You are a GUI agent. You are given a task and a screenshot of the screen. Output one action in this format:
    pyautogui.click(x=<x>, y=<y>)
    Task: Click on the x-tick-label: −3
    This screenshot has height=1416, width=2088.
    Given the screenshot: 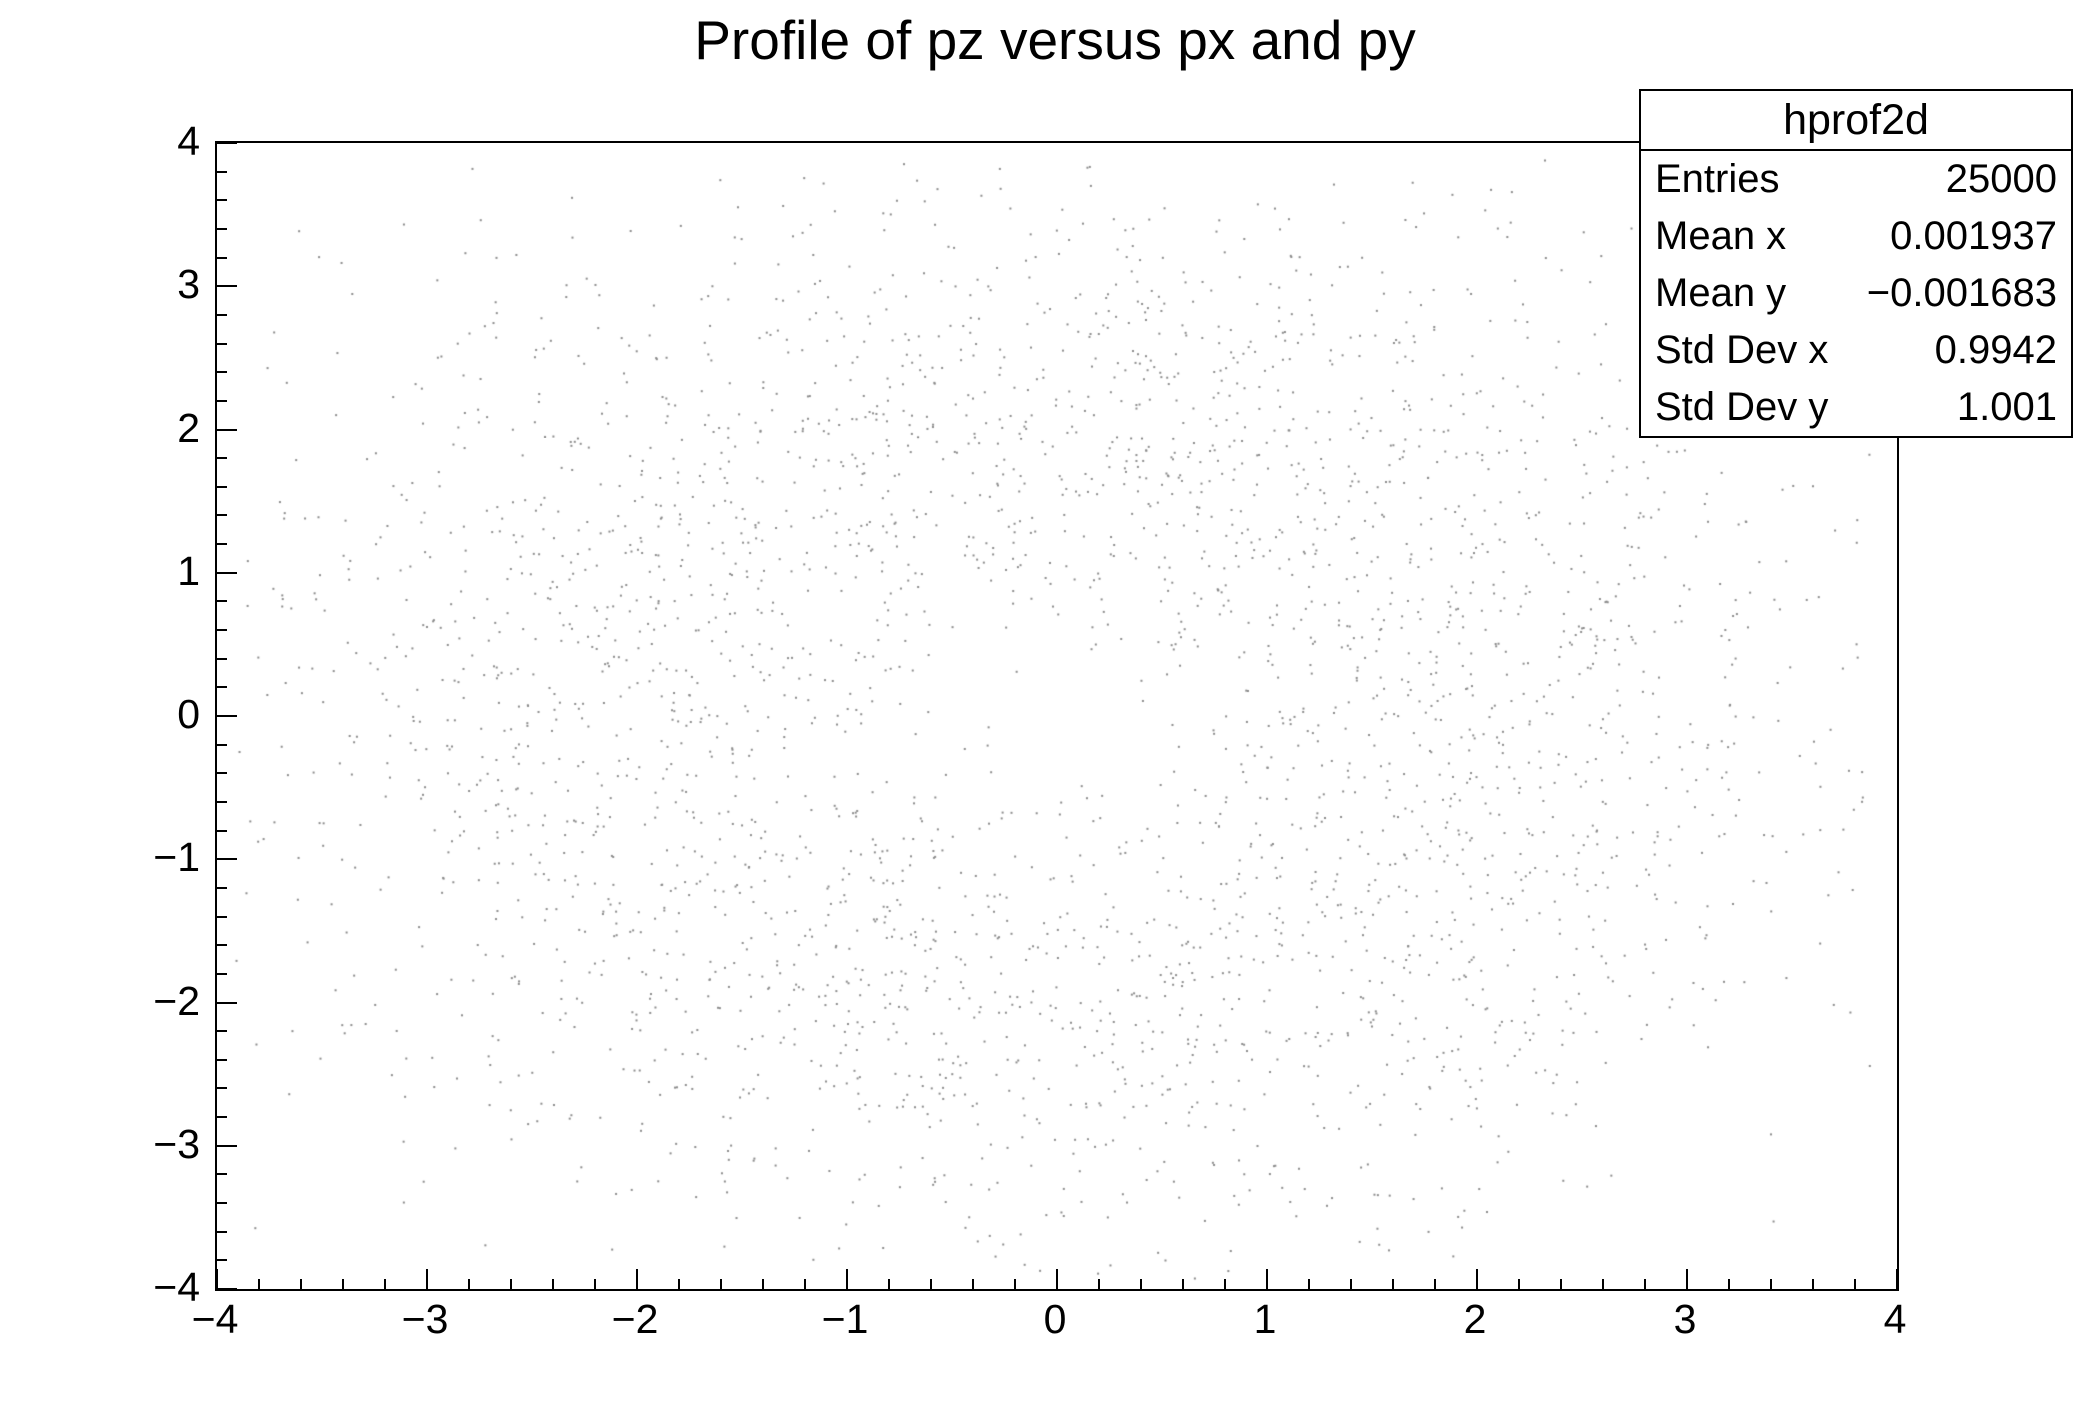 What is the action you would take?
    pyautogui.click(x=425, y=1319)
    